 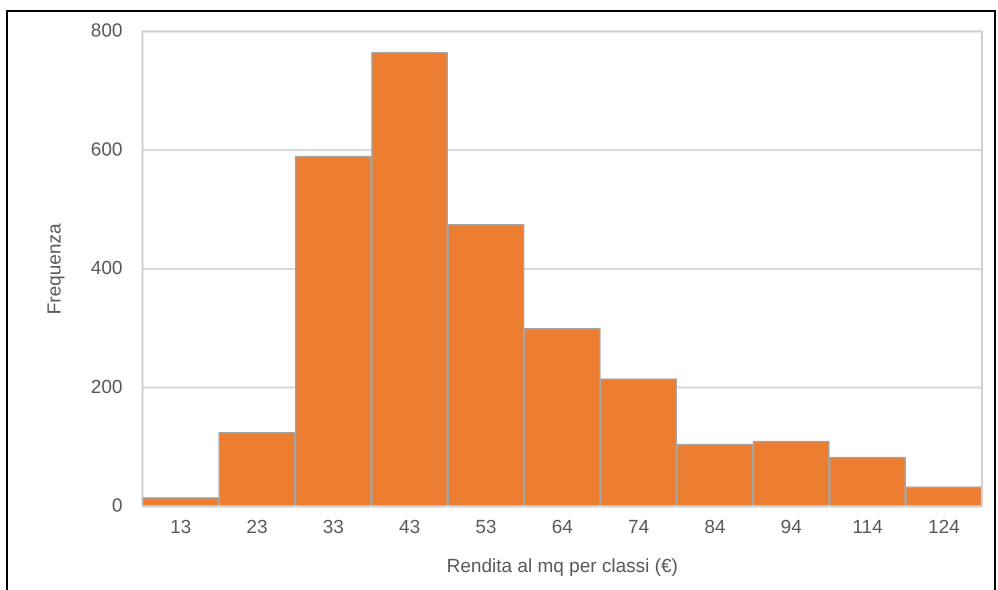 I want to click on y-tick-label: 400, so click(x=106, y=269).